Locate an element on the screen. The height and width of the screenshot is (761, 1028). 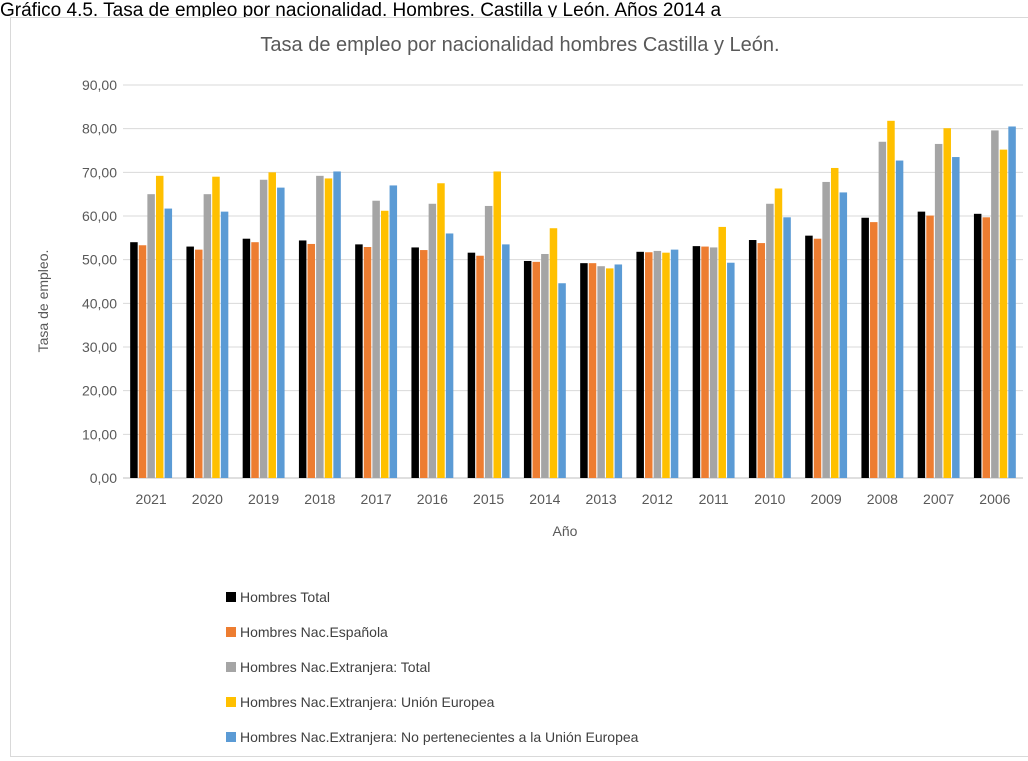
x-tick-label: 2009 is located at coordinates (826, 499).